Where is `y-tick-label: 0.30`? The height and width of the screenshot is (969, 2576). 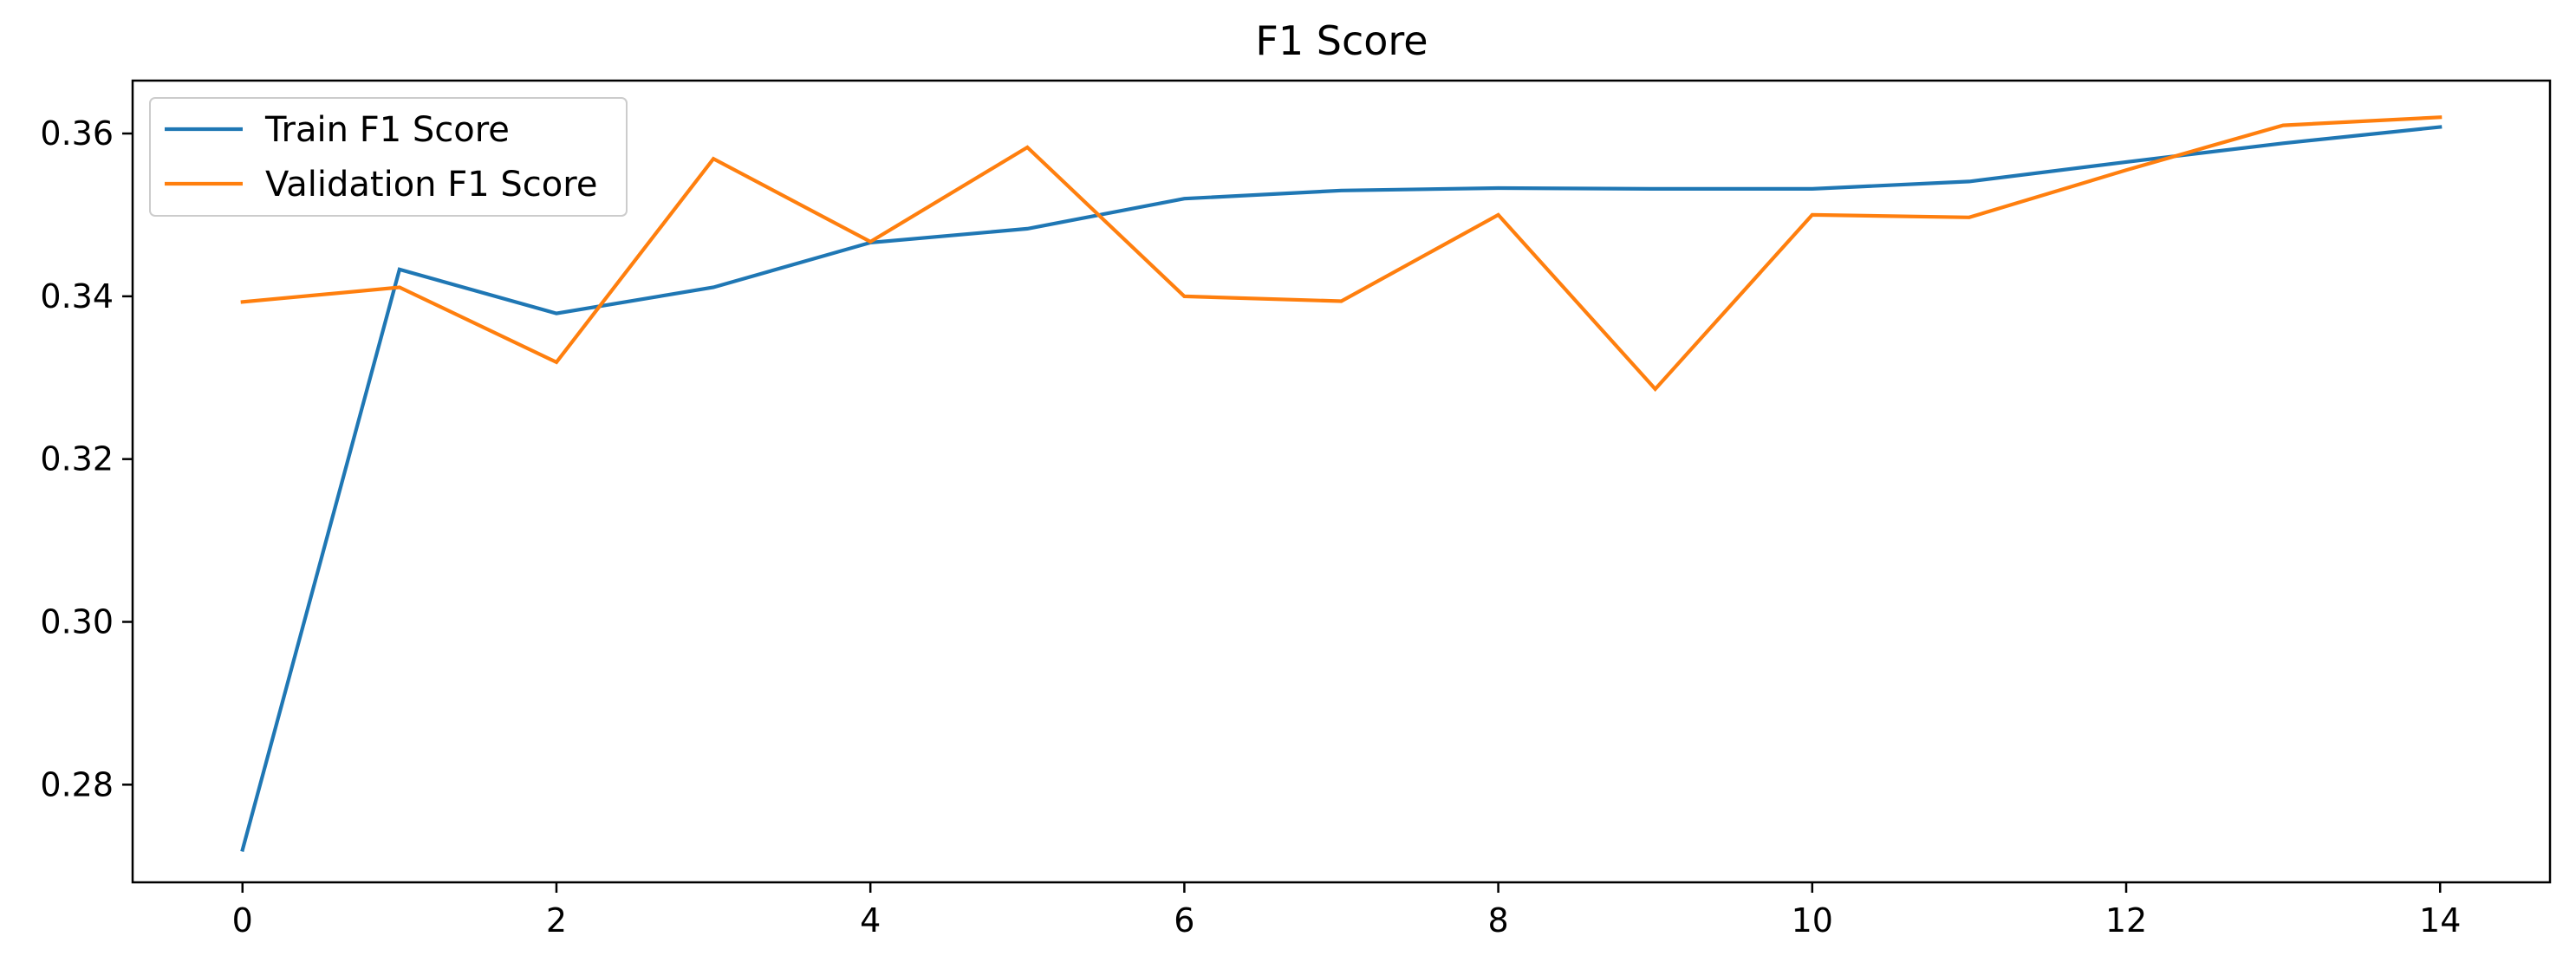 y-tick-label: 0.30 is located at coordinates (77, 621).